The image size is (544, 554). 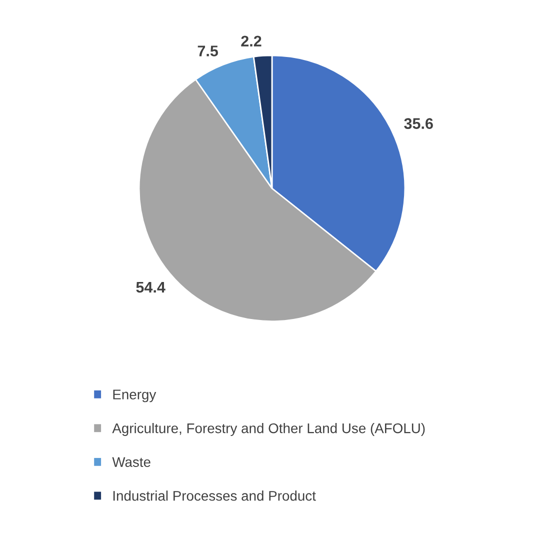 I want to click on legend-label: Industrial Processes and Product, so click(x=214, y=495).